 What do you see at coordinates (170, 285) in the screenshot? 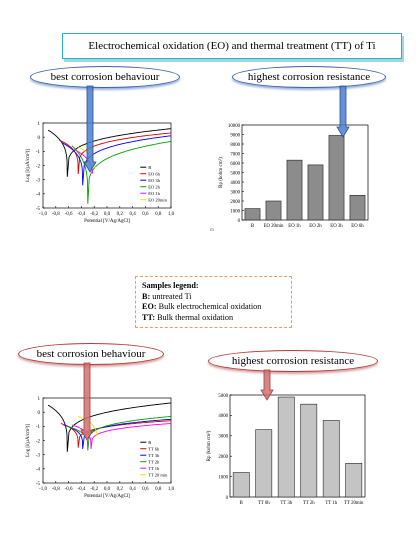
I see `samples-legend-heading: Samples legend:` at bounding box center [170, 285].